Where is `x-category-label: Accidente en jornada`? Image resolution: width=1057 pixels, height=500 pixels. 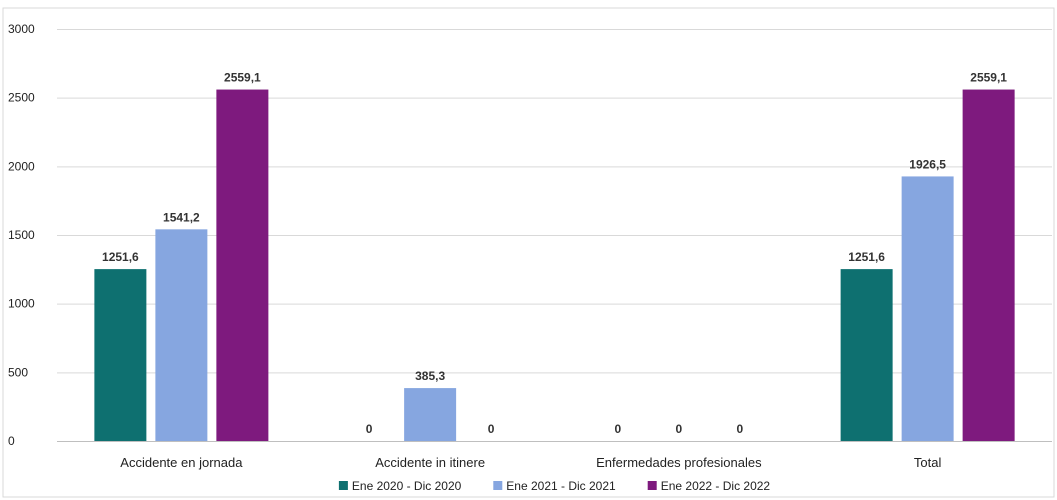 x-category-label: Accidente en jornada is located at coordinates (181, 462).